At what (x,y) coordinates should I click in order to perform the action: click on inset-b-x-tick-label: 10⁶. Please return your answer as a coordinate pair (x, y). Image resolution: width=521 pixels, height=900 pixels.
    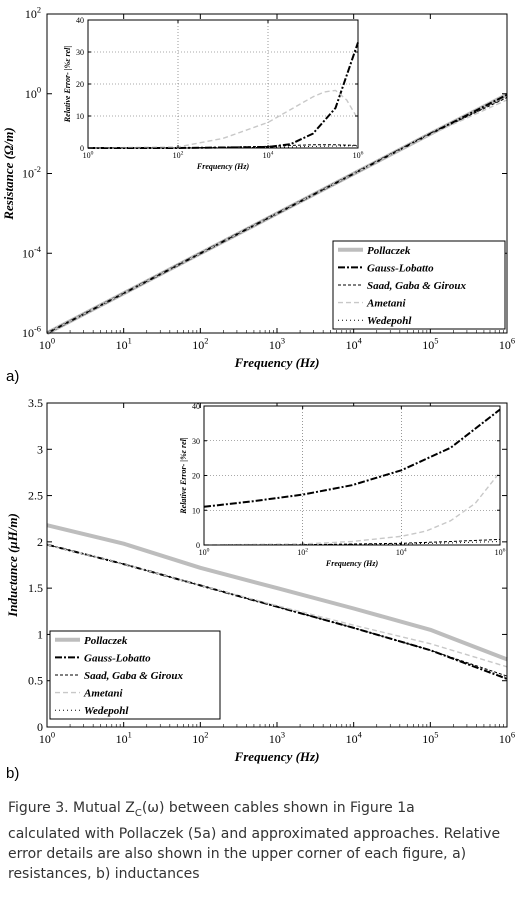
    Looking at the image, I should click on (500, 552).